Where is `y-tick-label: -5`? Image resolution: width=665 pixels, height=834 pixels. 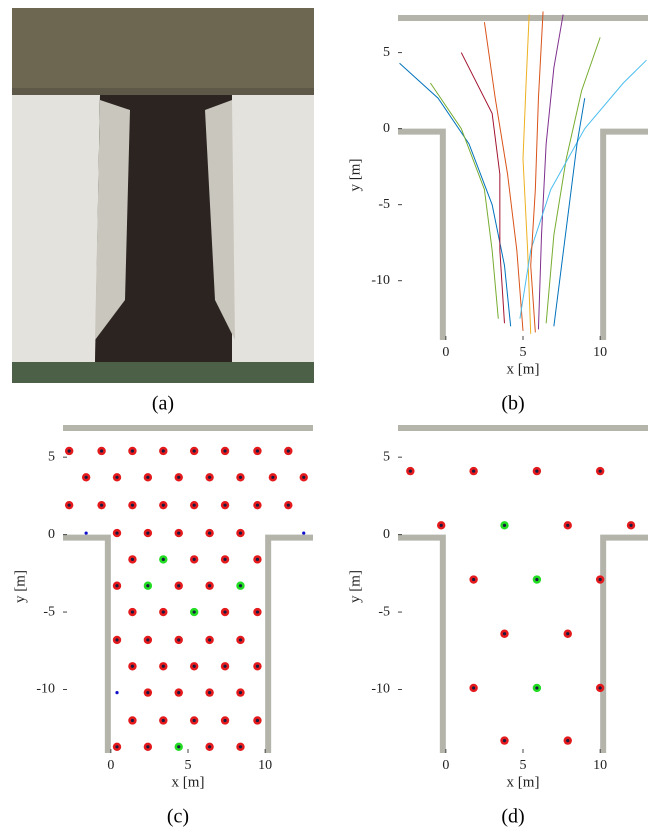 y-tick-label: -5 is located at coordinates (384, 204).